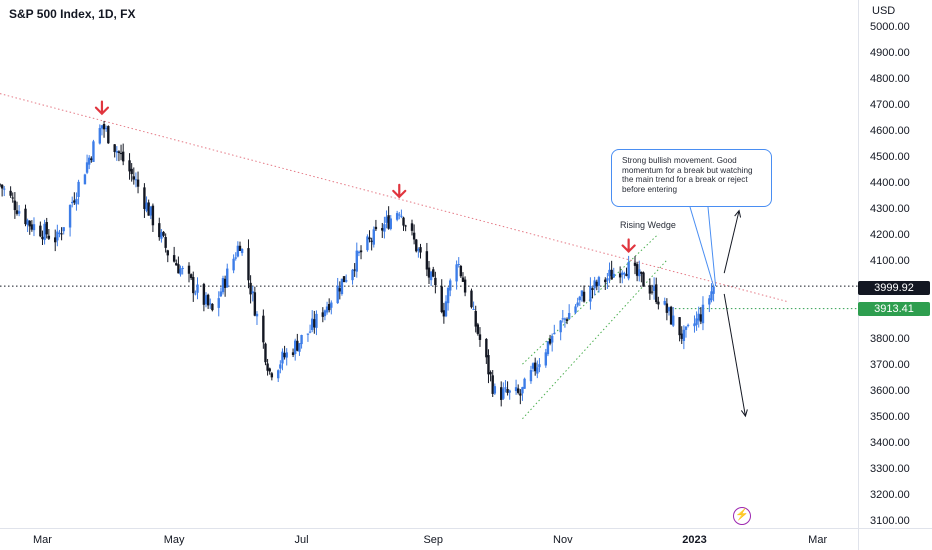 The height and width of the screenshot is (550, 932). I want to click on wedge-upper-line, so click(590, 299).